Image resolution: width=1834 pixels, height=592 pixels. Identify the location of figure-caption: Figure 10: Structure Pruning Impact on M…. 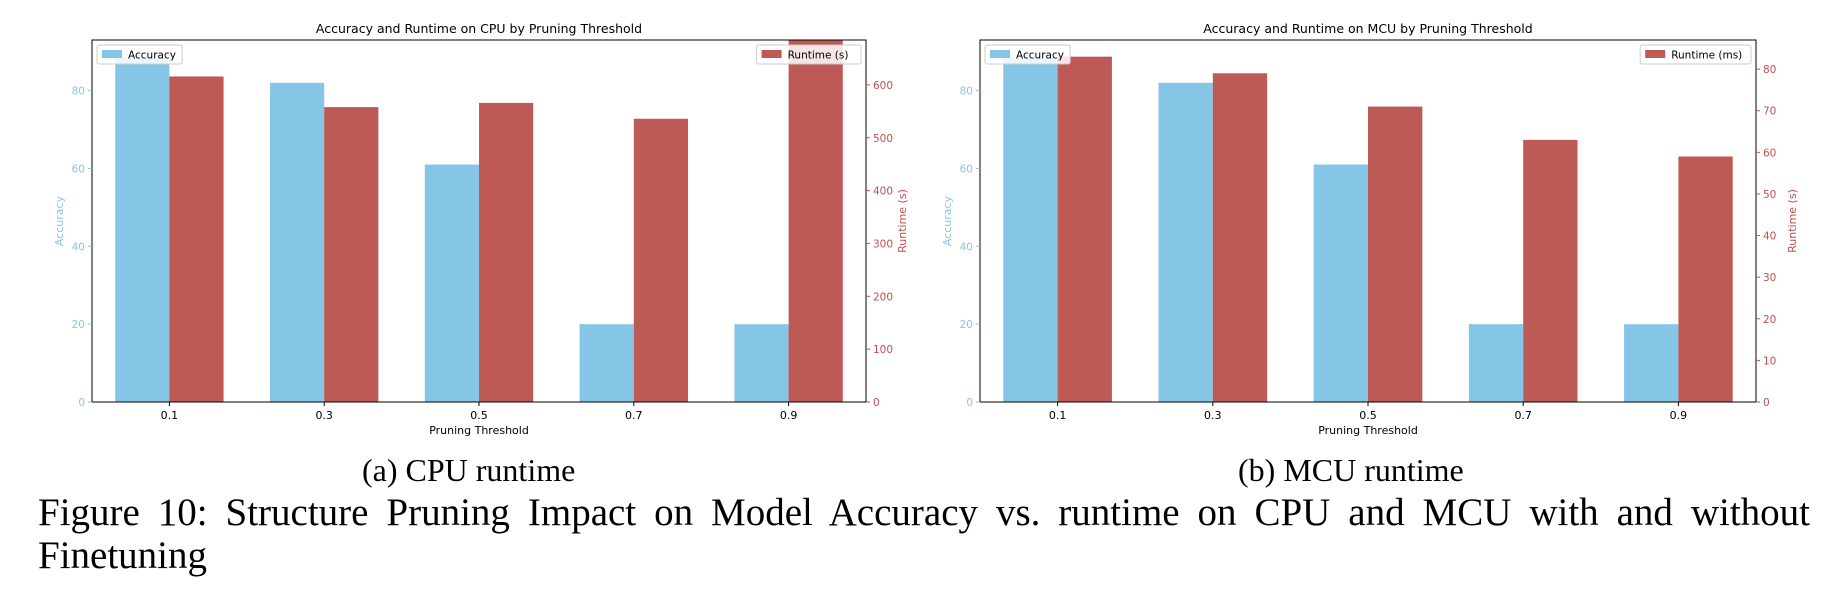
(924, 534).